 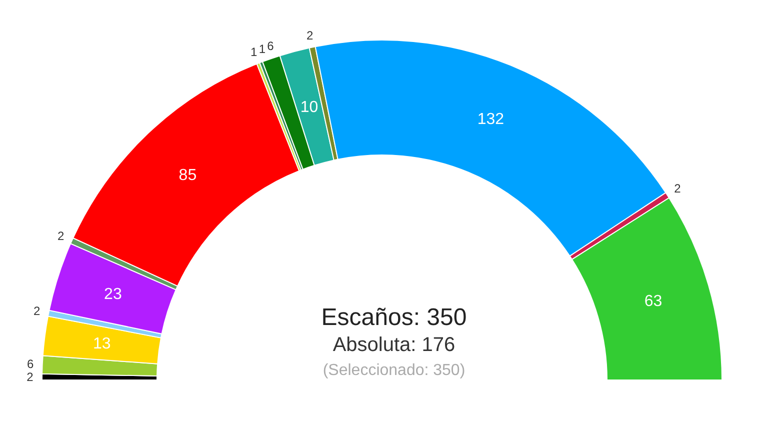 What do you see at coordinates (394, 317) in the screenshot?
I see `text: Escaños: 350` at bounding box center [394, 317].